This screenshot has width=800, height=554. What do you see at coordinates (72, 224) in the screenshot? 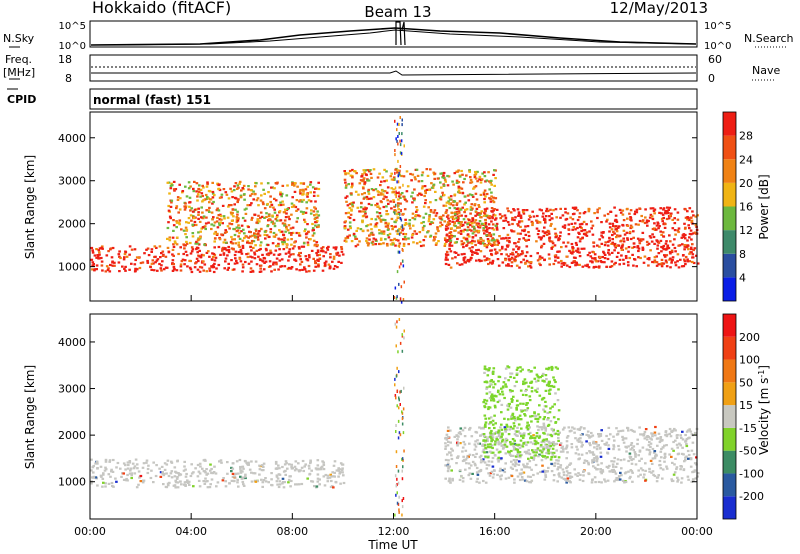
I see `ytick-label: 2000` at bounding box center [72, 224].